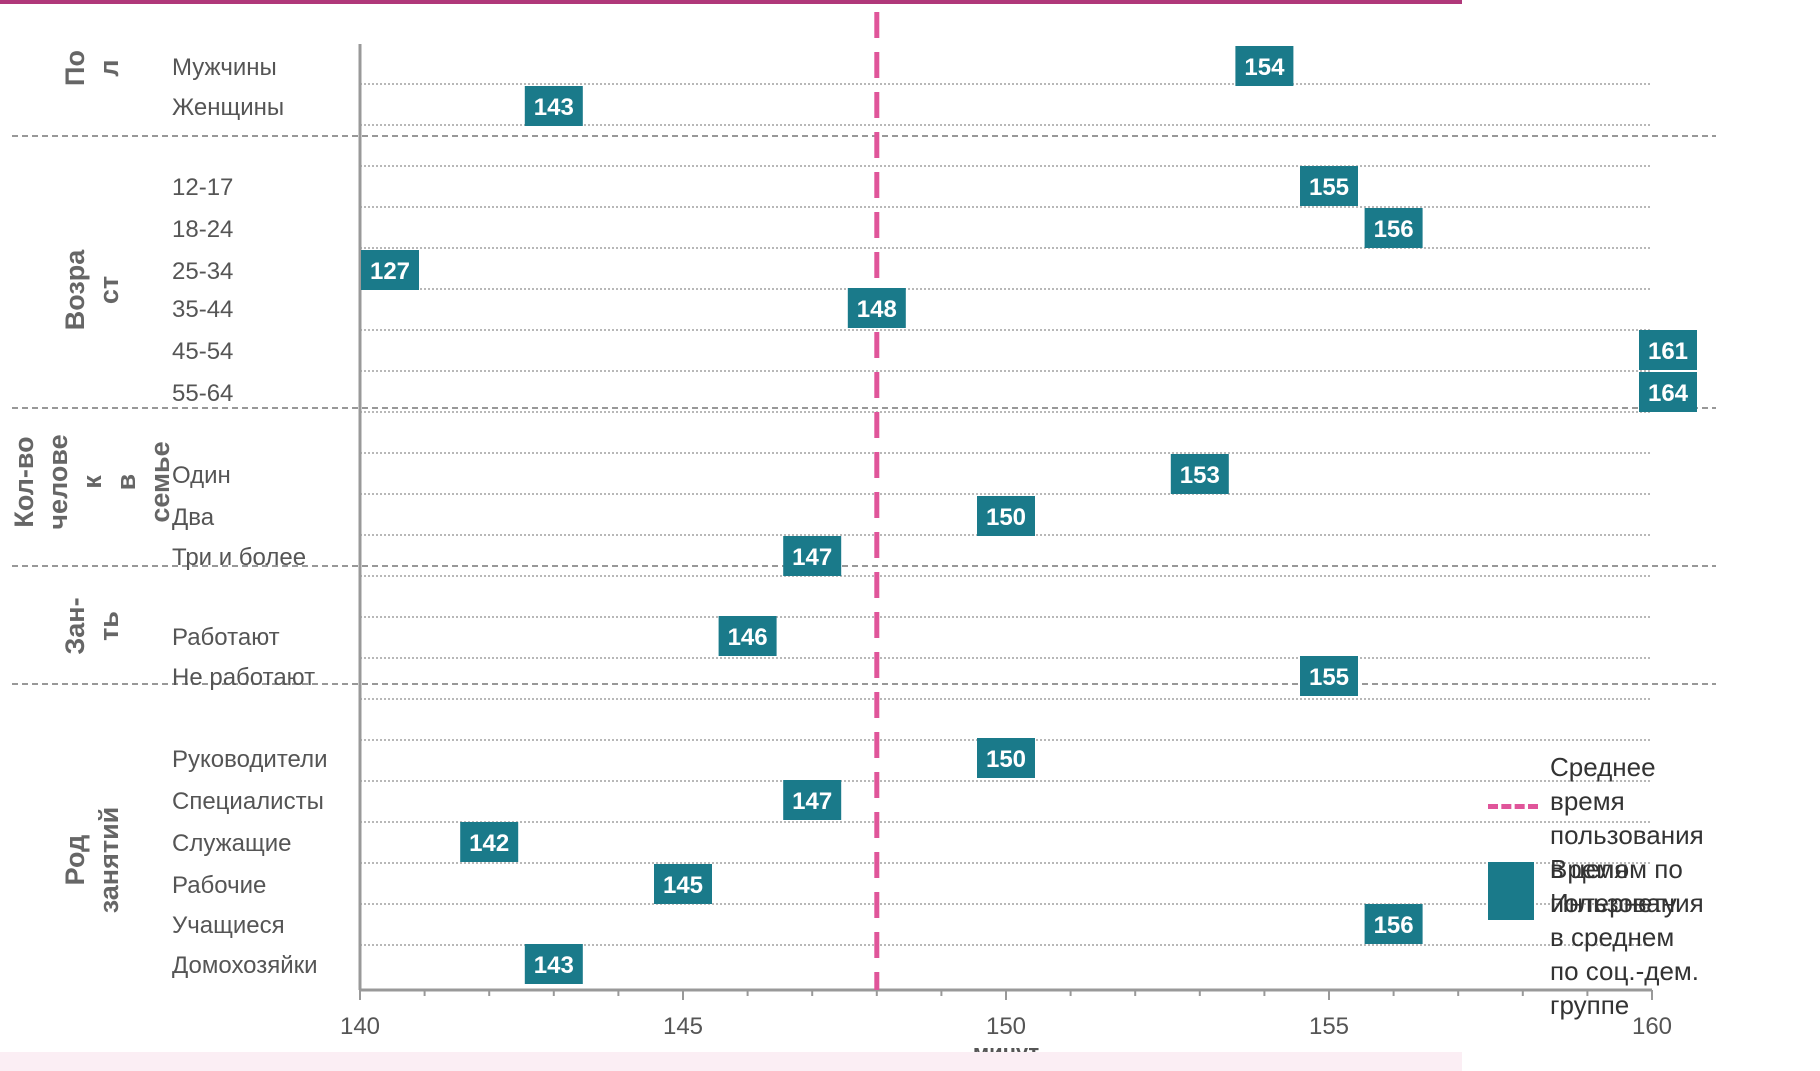 This screenshot has height=1071, width=1820. What do you see at coordinates (239, 557) in the screenshot?
I see `category-label: Три и более` at bounding box center [239, 557].